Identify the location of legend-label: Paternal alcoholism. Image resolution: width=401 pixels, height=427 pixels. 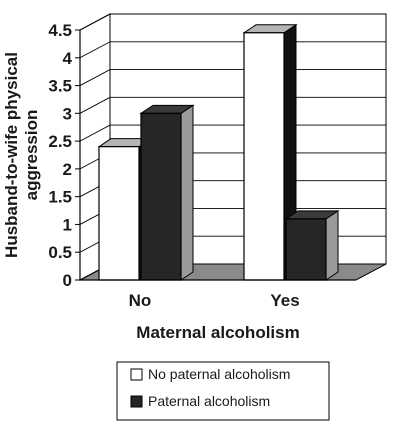
(209, 401).